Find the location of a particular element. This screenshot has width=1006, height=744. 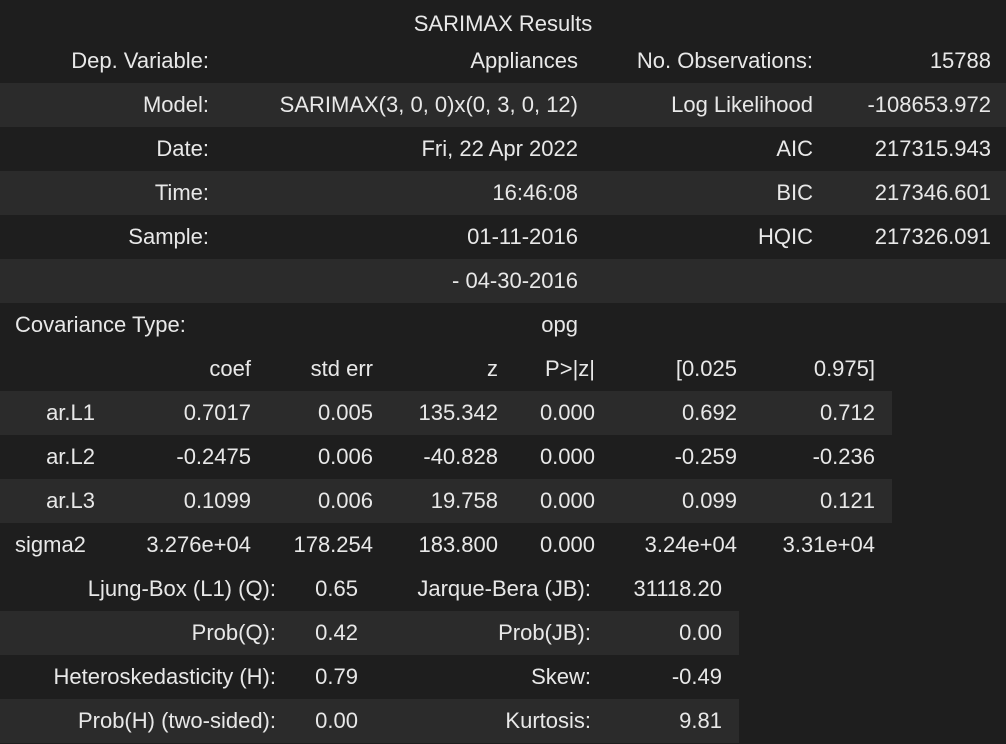

info-value: -108653.972 is located at coordinates (929, 104).